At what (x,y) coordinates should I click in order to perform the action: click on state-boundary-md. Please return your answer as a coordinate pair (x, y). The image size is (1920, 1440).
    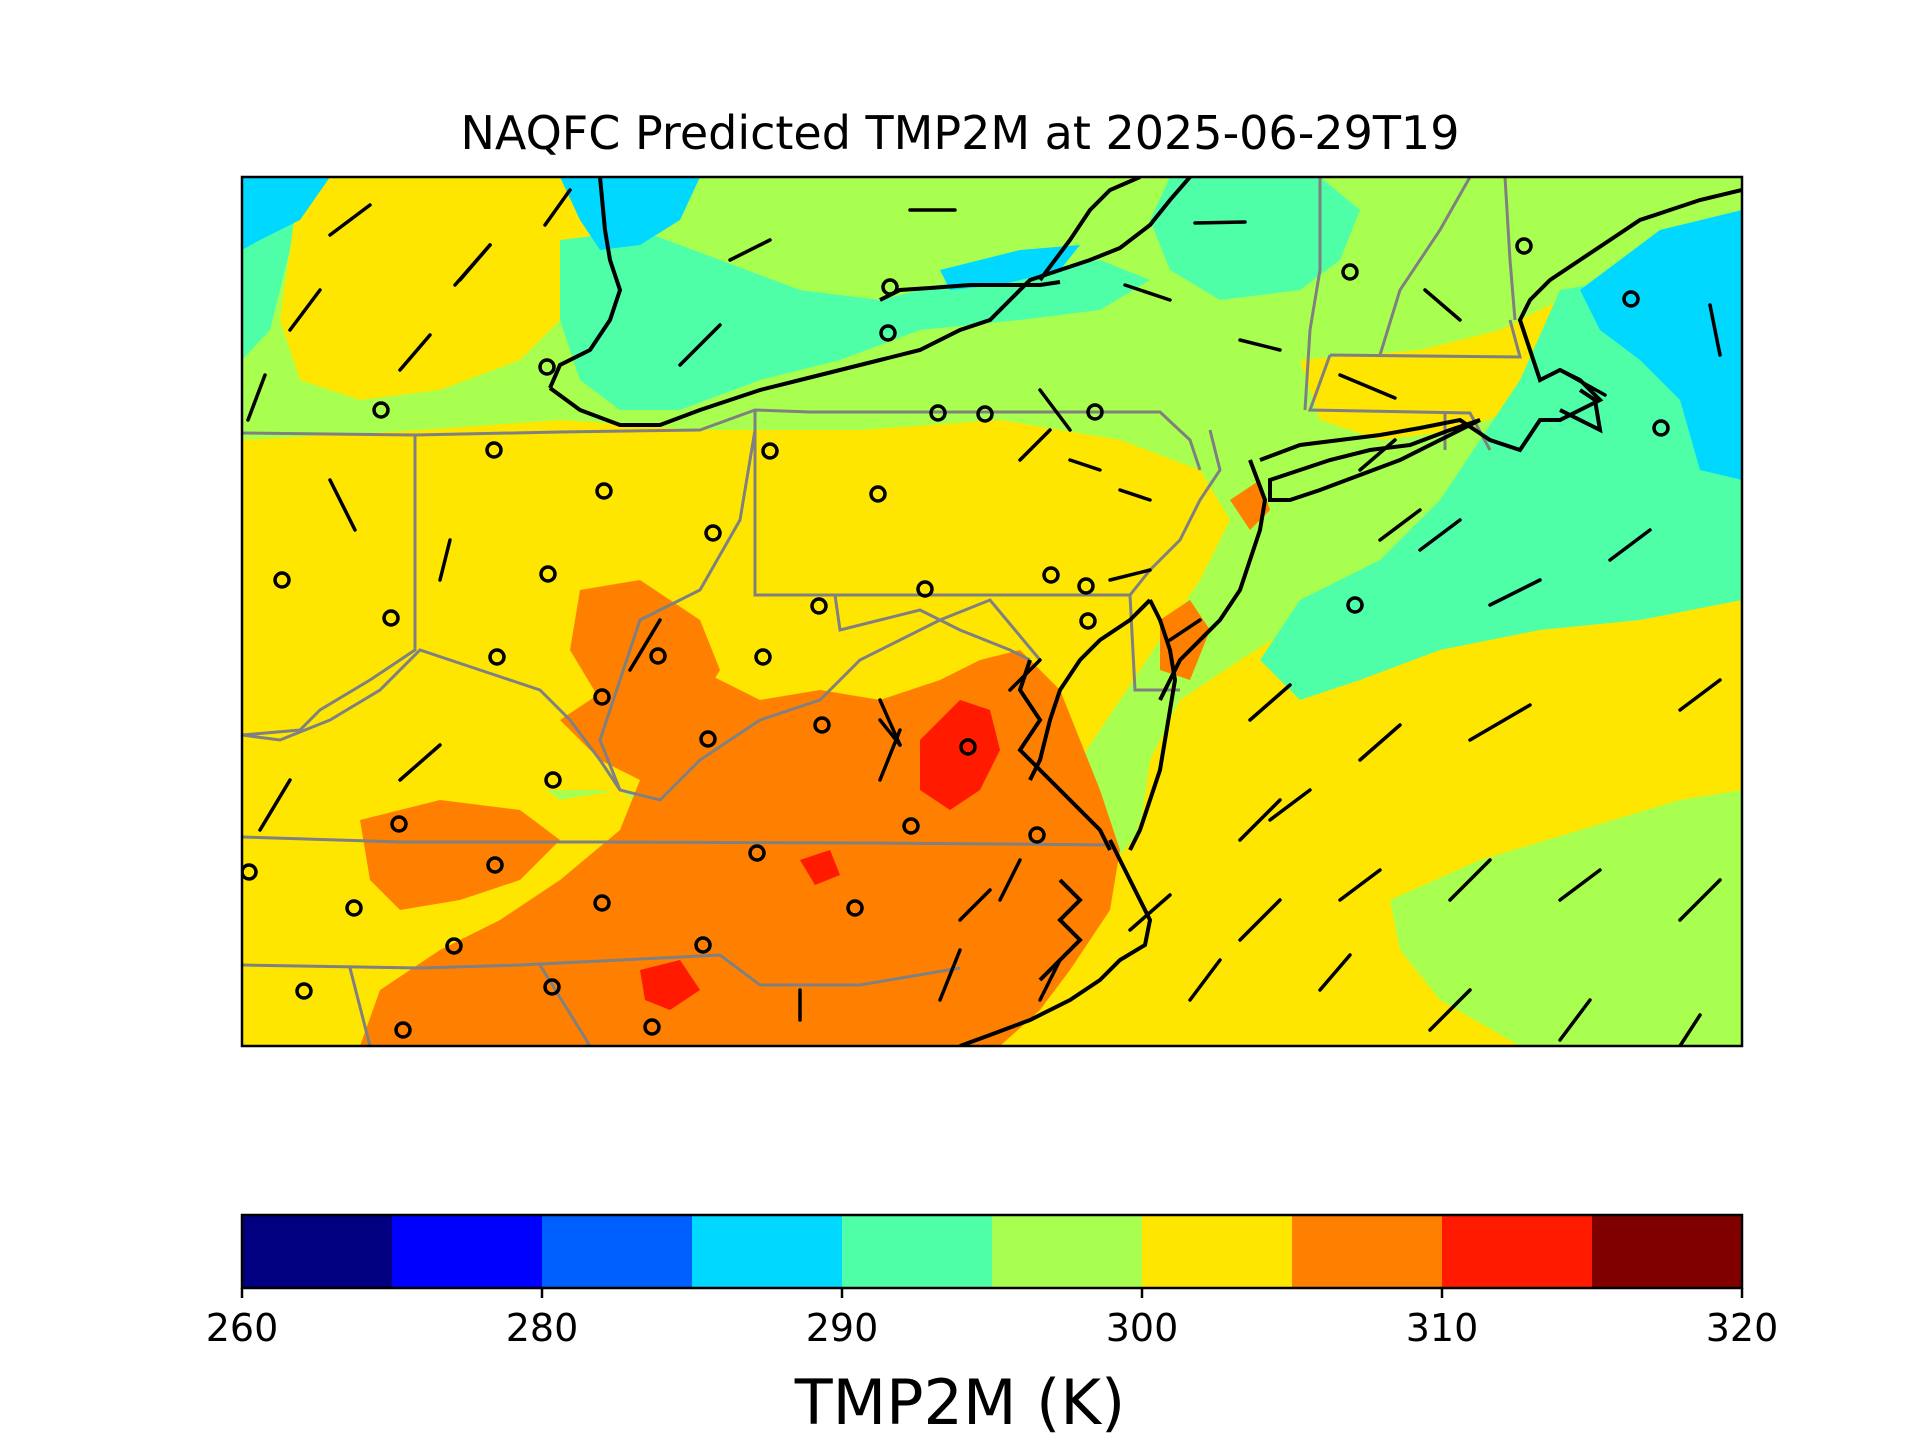
    Looking at the image, I should click on (932, 628).